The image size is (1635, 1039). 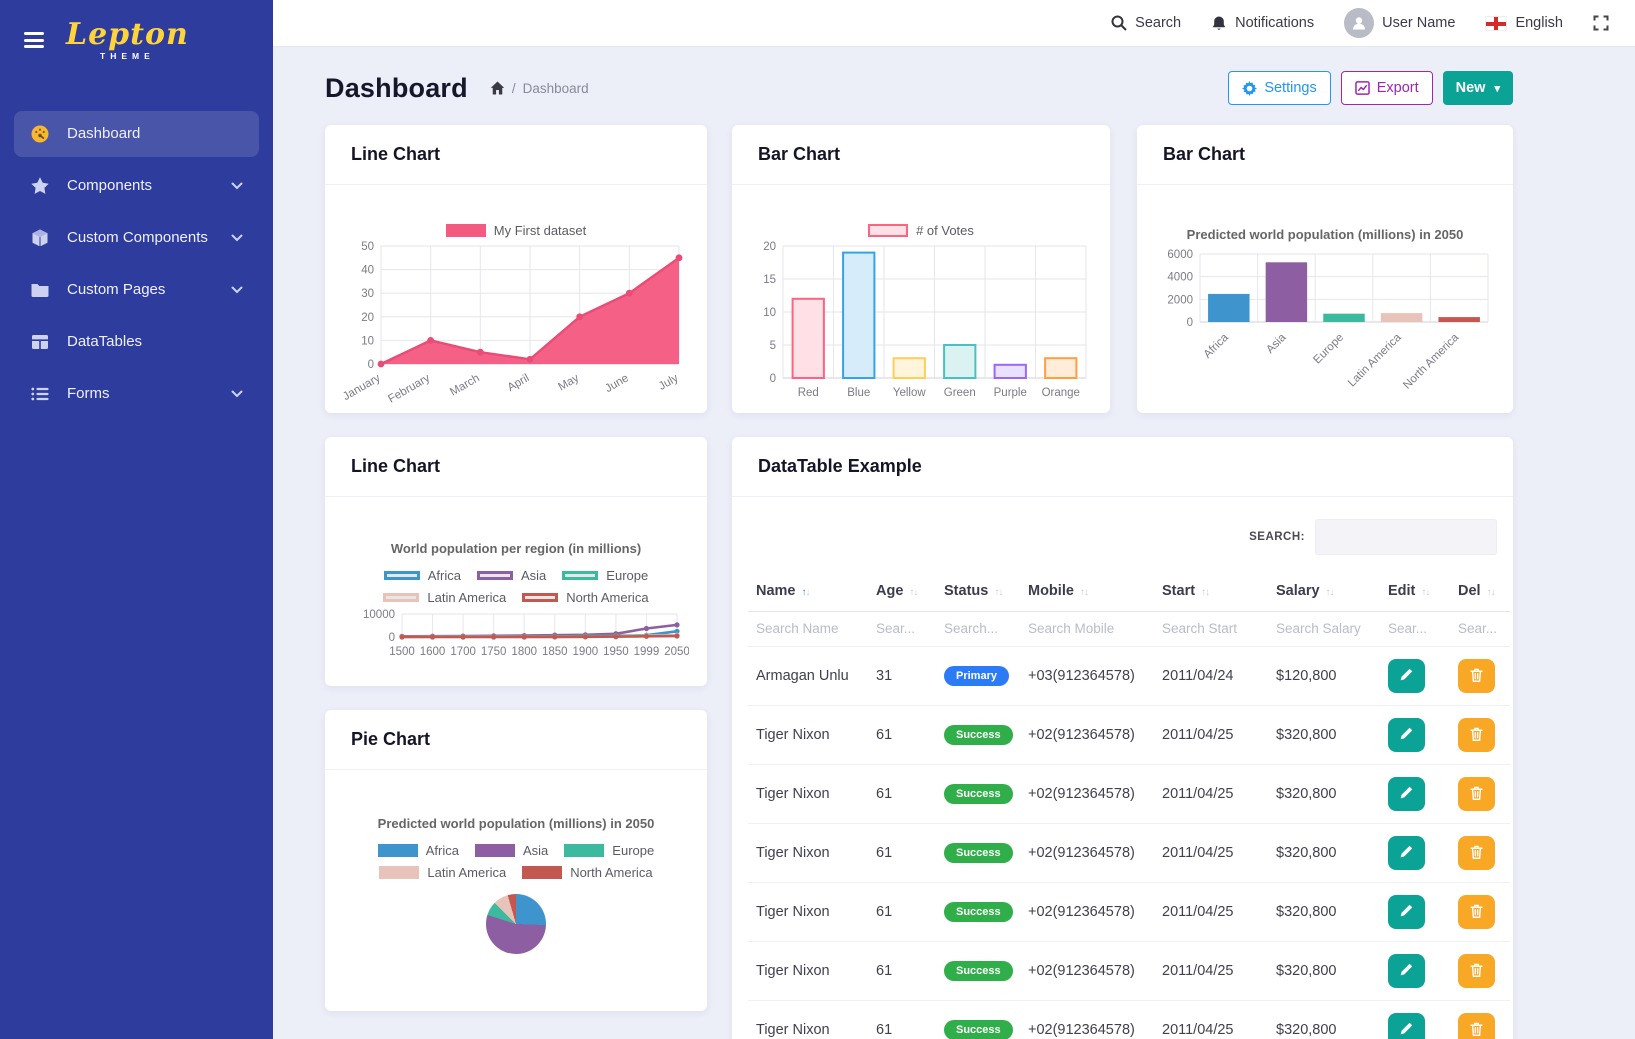 What do you see at coordinates (902, 591) in the screenshot?
I see `column-header-age: Age ↑↓` at bounding box center [902, 591].